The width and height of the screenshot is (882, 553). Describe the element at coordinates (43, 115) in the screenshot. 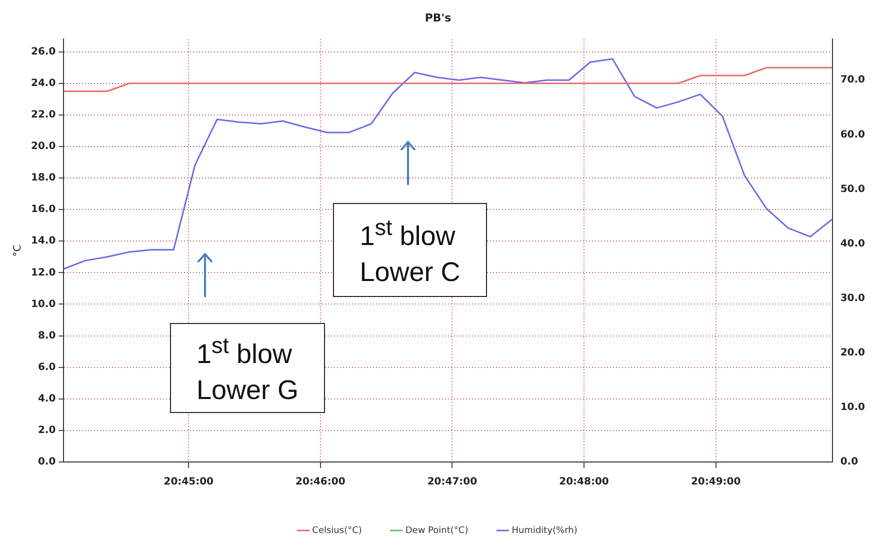

I see `y-tick-label: 22.0` at that location.